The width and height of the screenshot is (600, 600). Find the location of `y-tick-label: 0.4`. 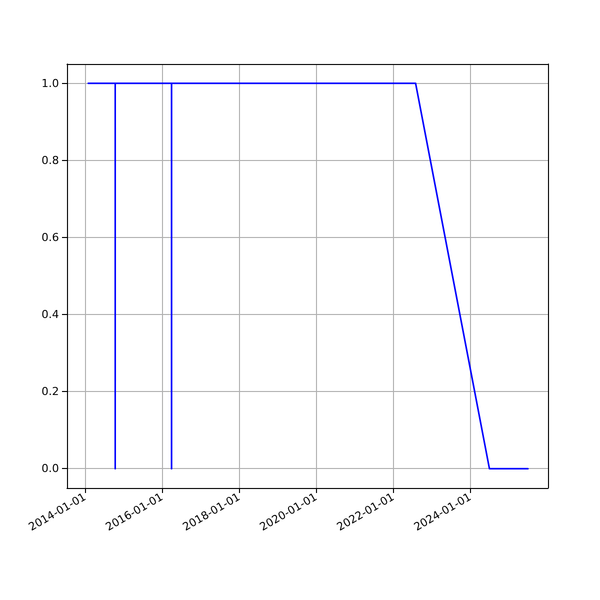

y-tick-label: 0.4 is located at coordinates (50, 315).